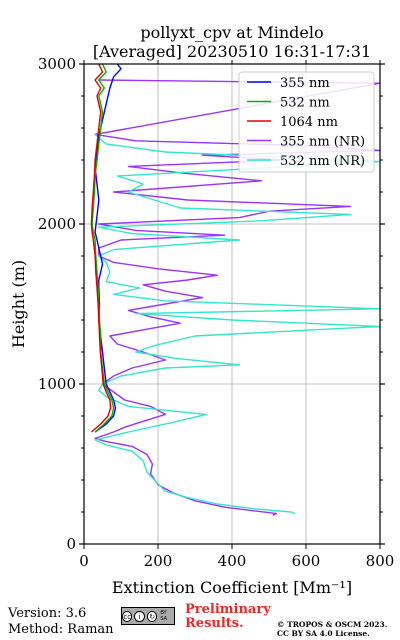 The width and height of the screenshot is (400, 640). What do you see at coordinates (323, 633) in the screenshot?
I see `copyright-line-2: CC BY SA 4.0 License.` at bounding box center [323, 633].